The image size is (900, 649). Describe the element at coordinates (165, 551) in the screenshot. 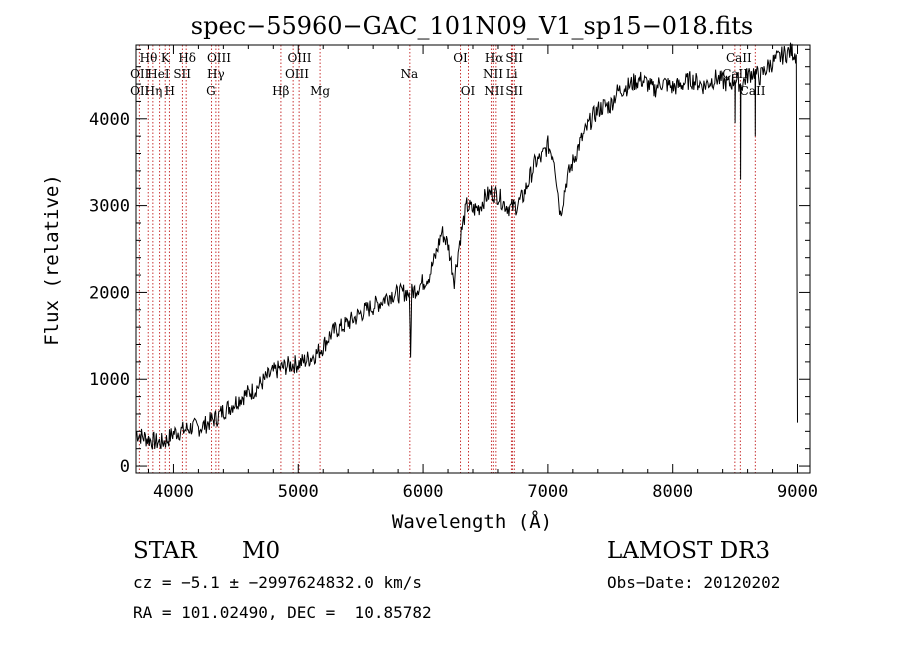

I see `object-class: STAR` at that location.